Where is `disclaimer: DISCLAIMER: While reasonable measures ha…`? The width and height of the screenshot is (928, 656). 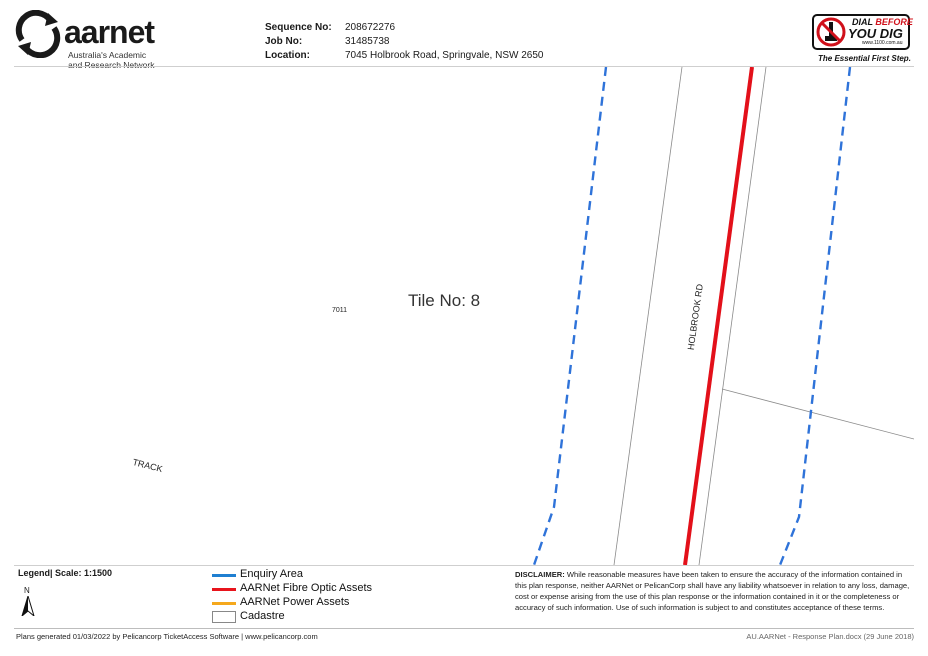
disclaimer: DISCLAIMER: While reasonable measures ha… is located at coordinates (712, 591).